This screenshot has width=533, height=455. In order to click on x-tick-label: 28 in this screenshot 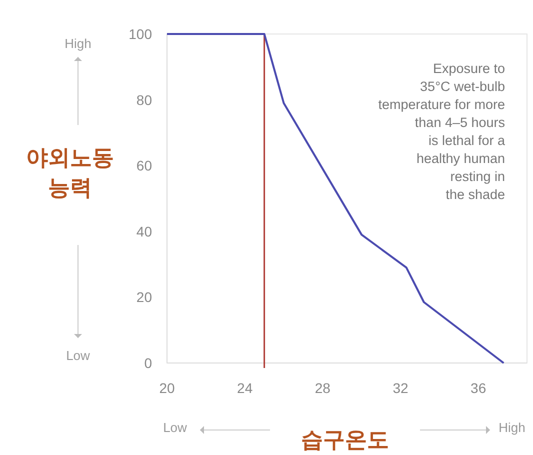, I will do `click(322, 388)`.